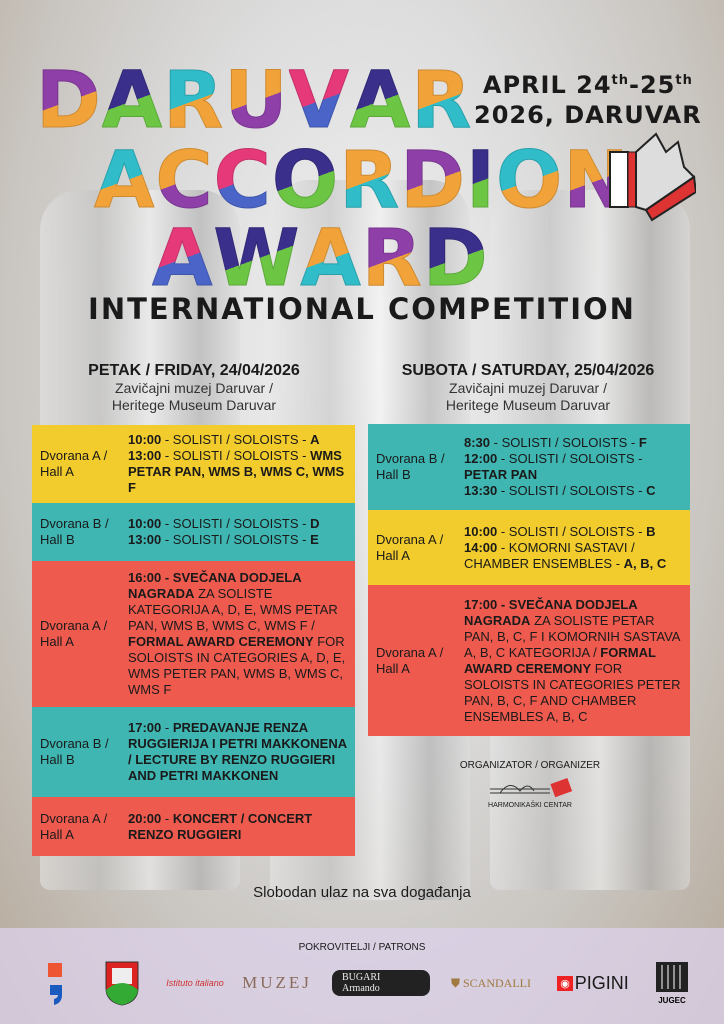  Describe the element at coordinates (320, 259) in the screenshot. I see `title-line-3: AWARD` at that location.